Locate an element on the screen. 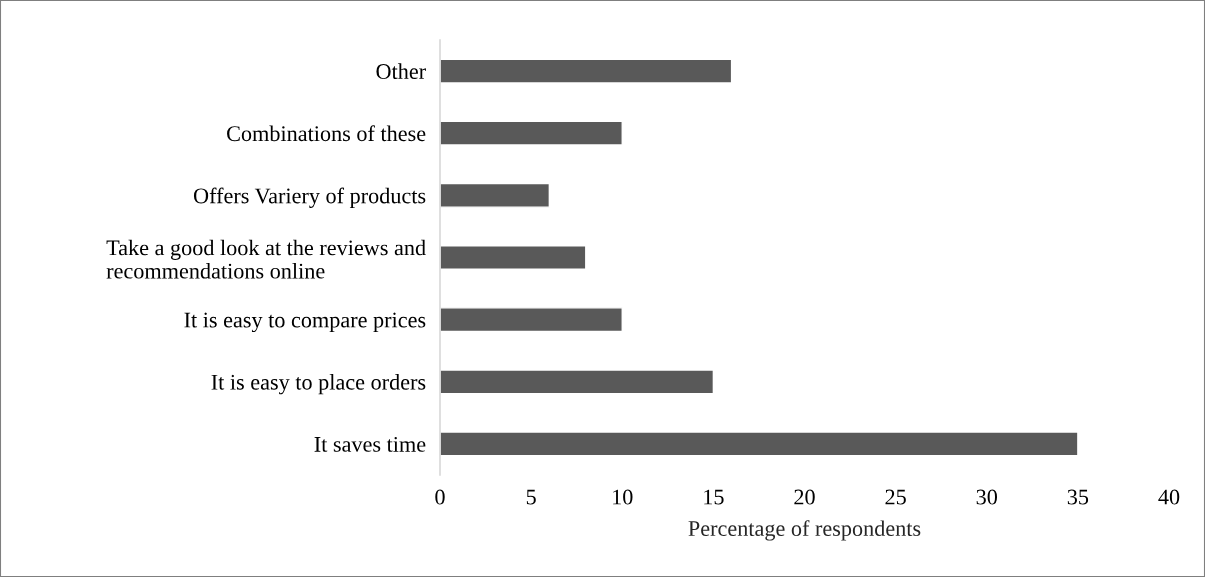 The width and height of the screenshot is (1205, 577). y-tick-label: Combinations of these is located at coordinates (326, 133).